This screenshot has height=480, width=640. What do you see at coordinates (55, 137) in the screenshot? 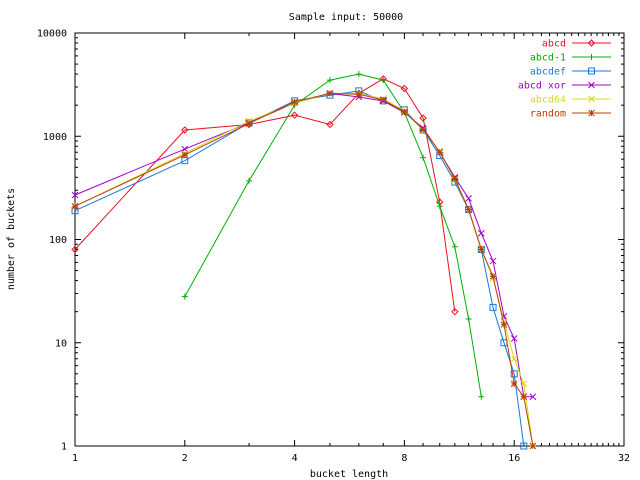
I see `y-tick-label: 1000` at bounding box center [55, 137].